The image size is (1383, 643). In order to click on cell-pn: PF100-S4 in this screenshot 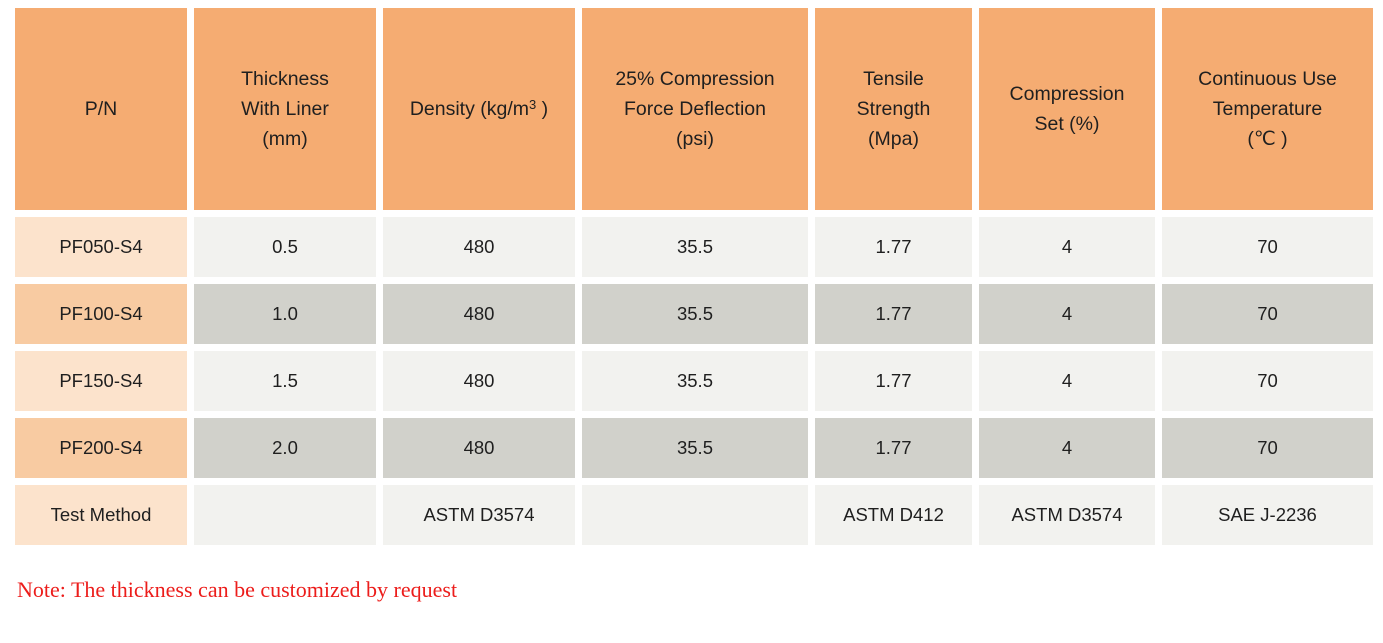, I will do `click(101, 314)`.